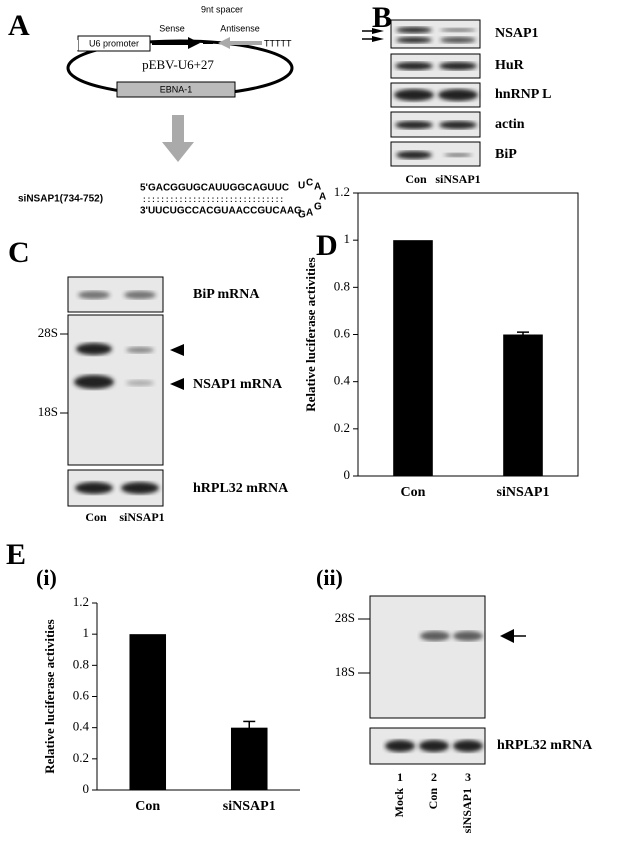  Describe the element at coordinates (178, 152) in the screenshot. I see `down-arrow-head` at that location.